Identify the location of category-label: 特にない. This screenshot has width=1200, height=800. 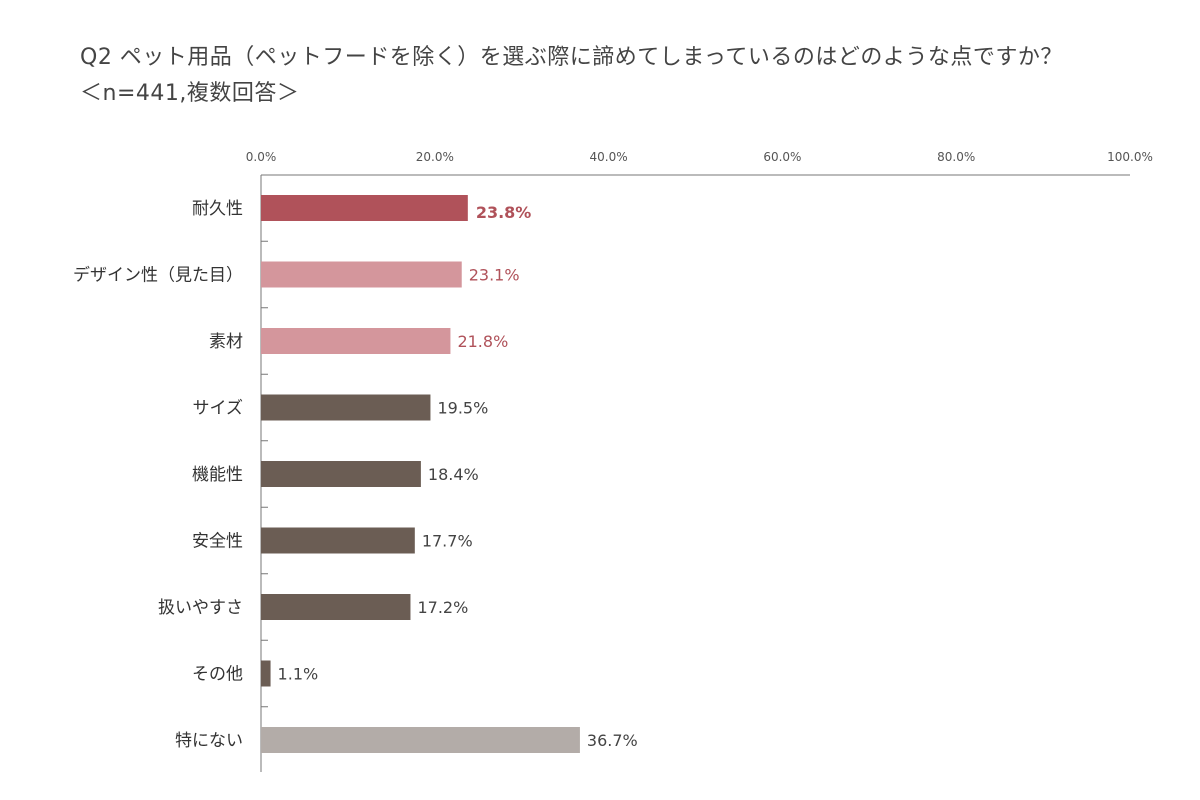
(209, 741).